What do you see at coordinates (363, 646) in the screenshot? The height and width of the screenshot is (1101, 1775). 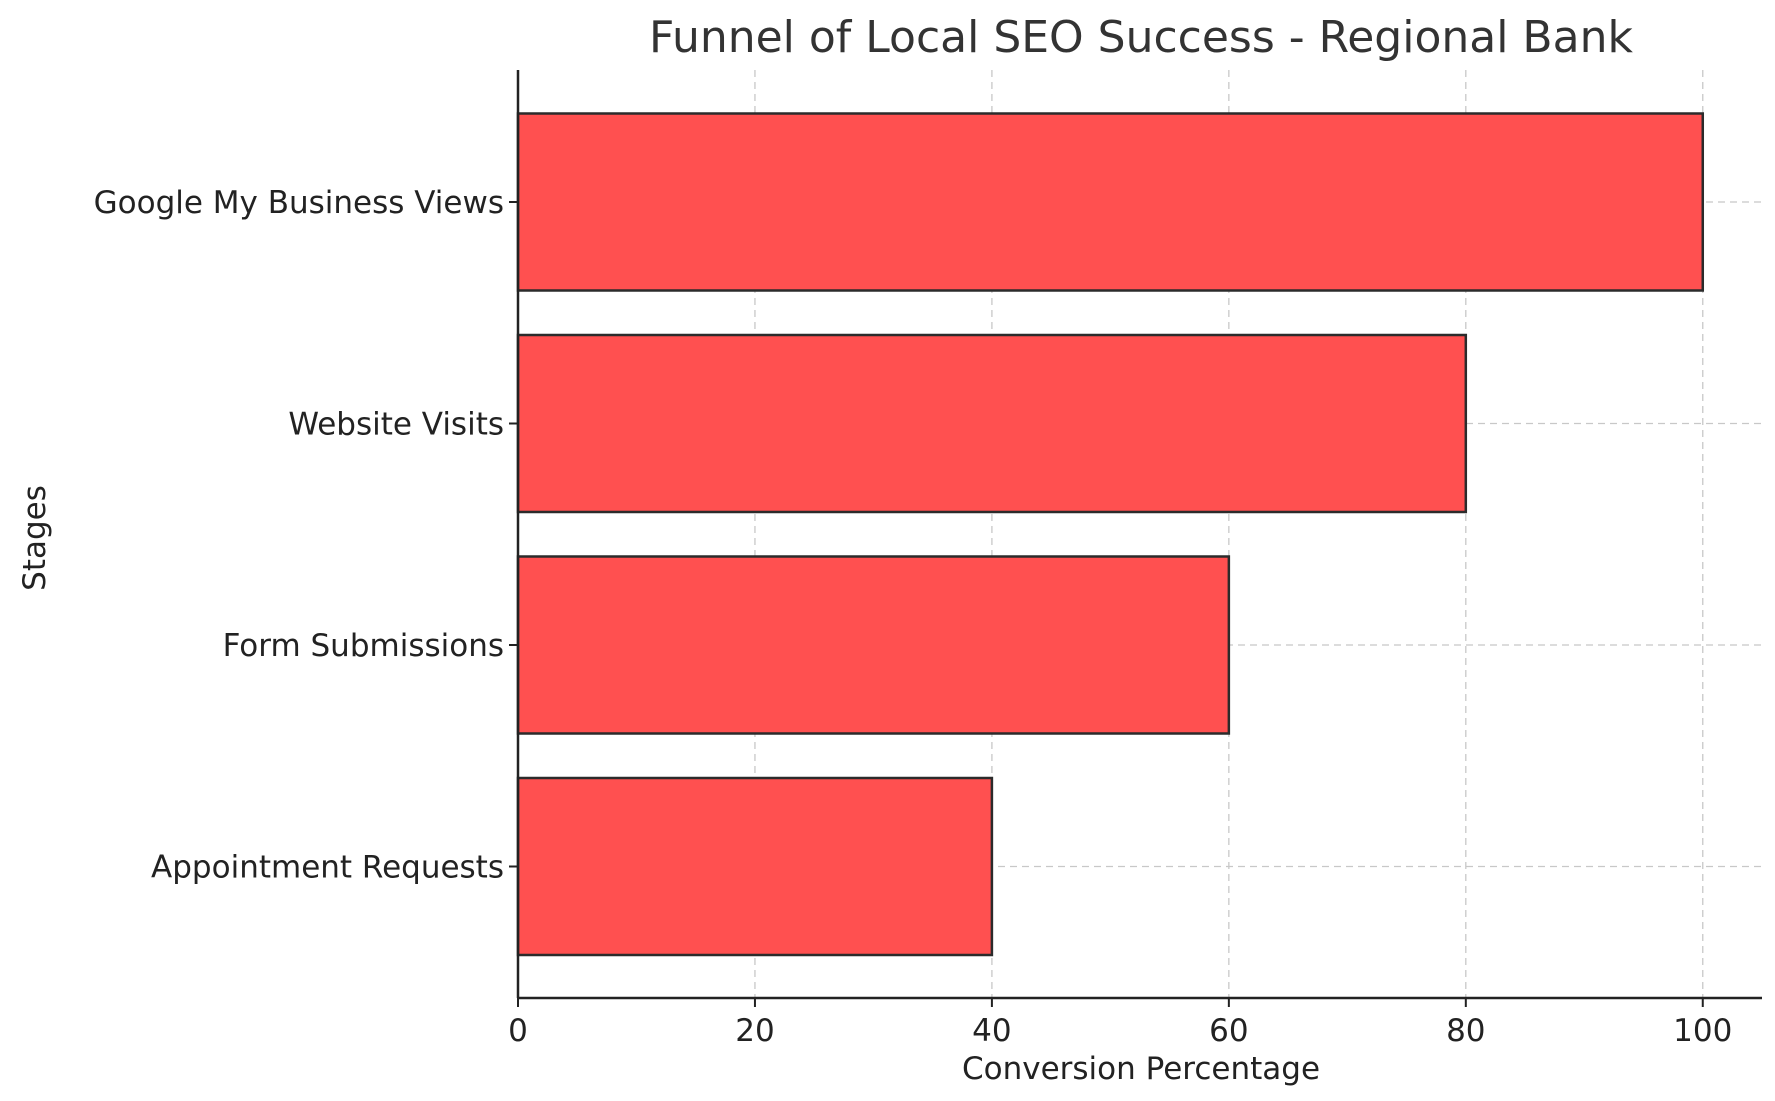 I see `y-tick-label: Form Submissions` at bounding box center [363, 646].